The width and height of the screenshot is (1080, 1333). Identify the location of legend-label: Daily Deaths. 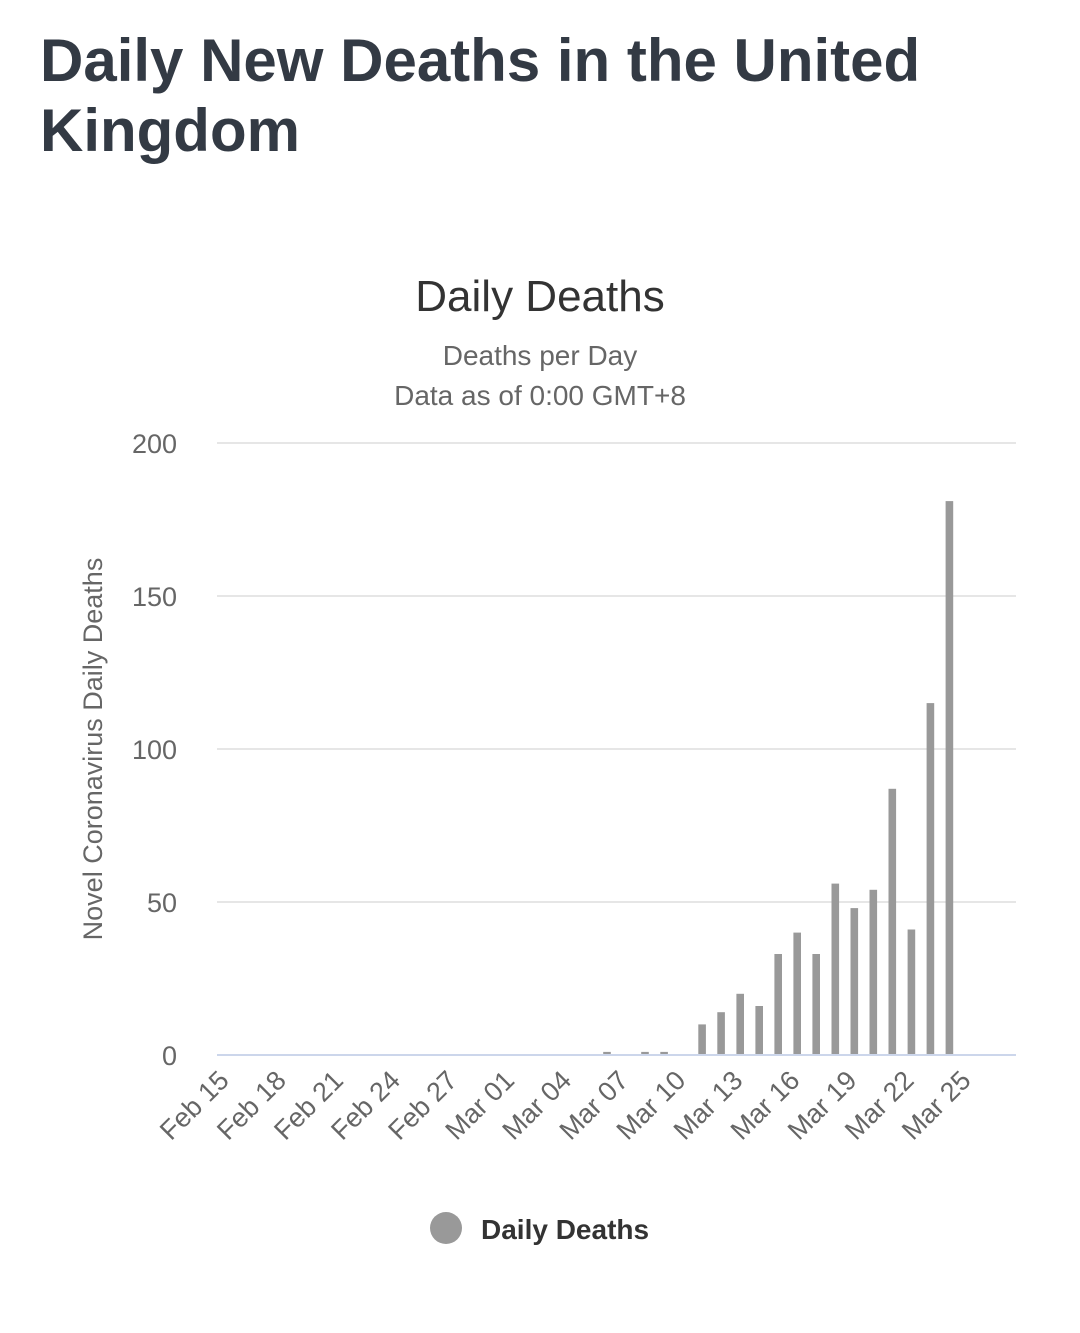
(565, 1229).